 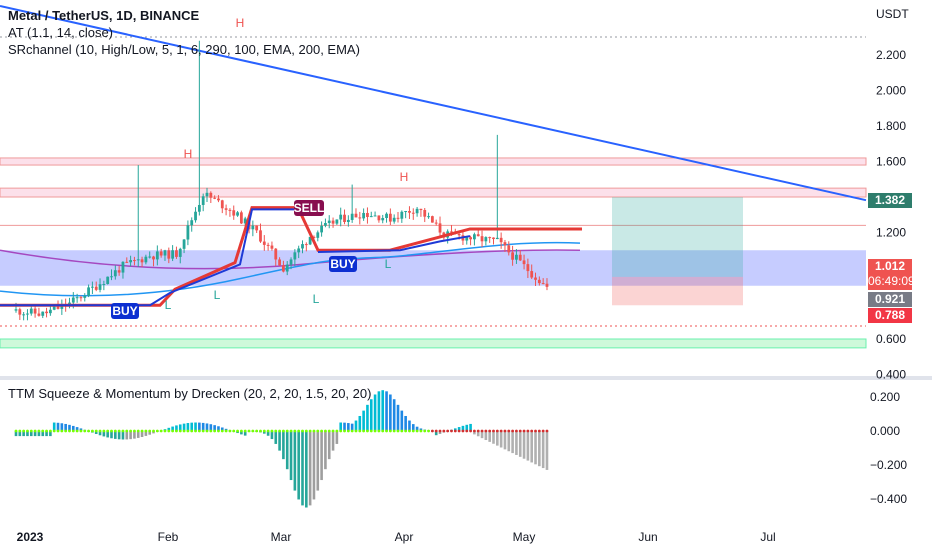 What do you see at coordinates (891, 91) in the screenshot?
I see `price-tick-label: 2.000` at bounding box center [891, 91].